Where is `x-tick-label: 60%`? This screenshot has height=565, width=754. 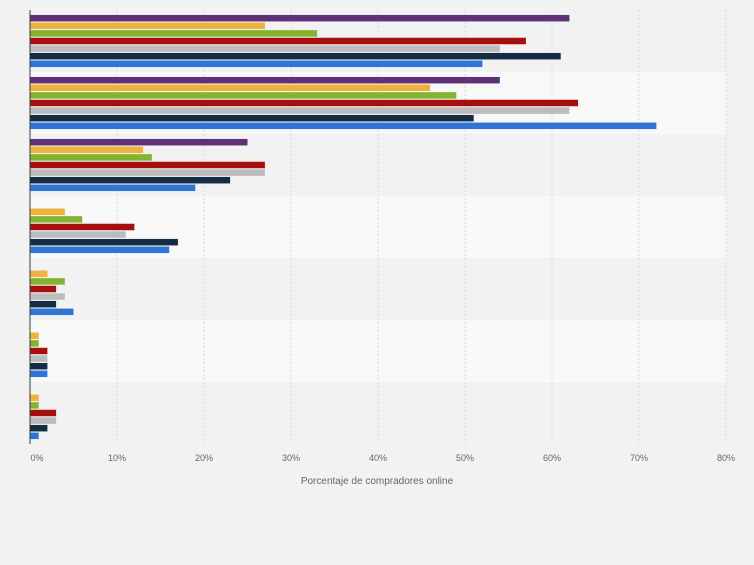 x-tick-label: 60% is located at coordinates (552, 458).